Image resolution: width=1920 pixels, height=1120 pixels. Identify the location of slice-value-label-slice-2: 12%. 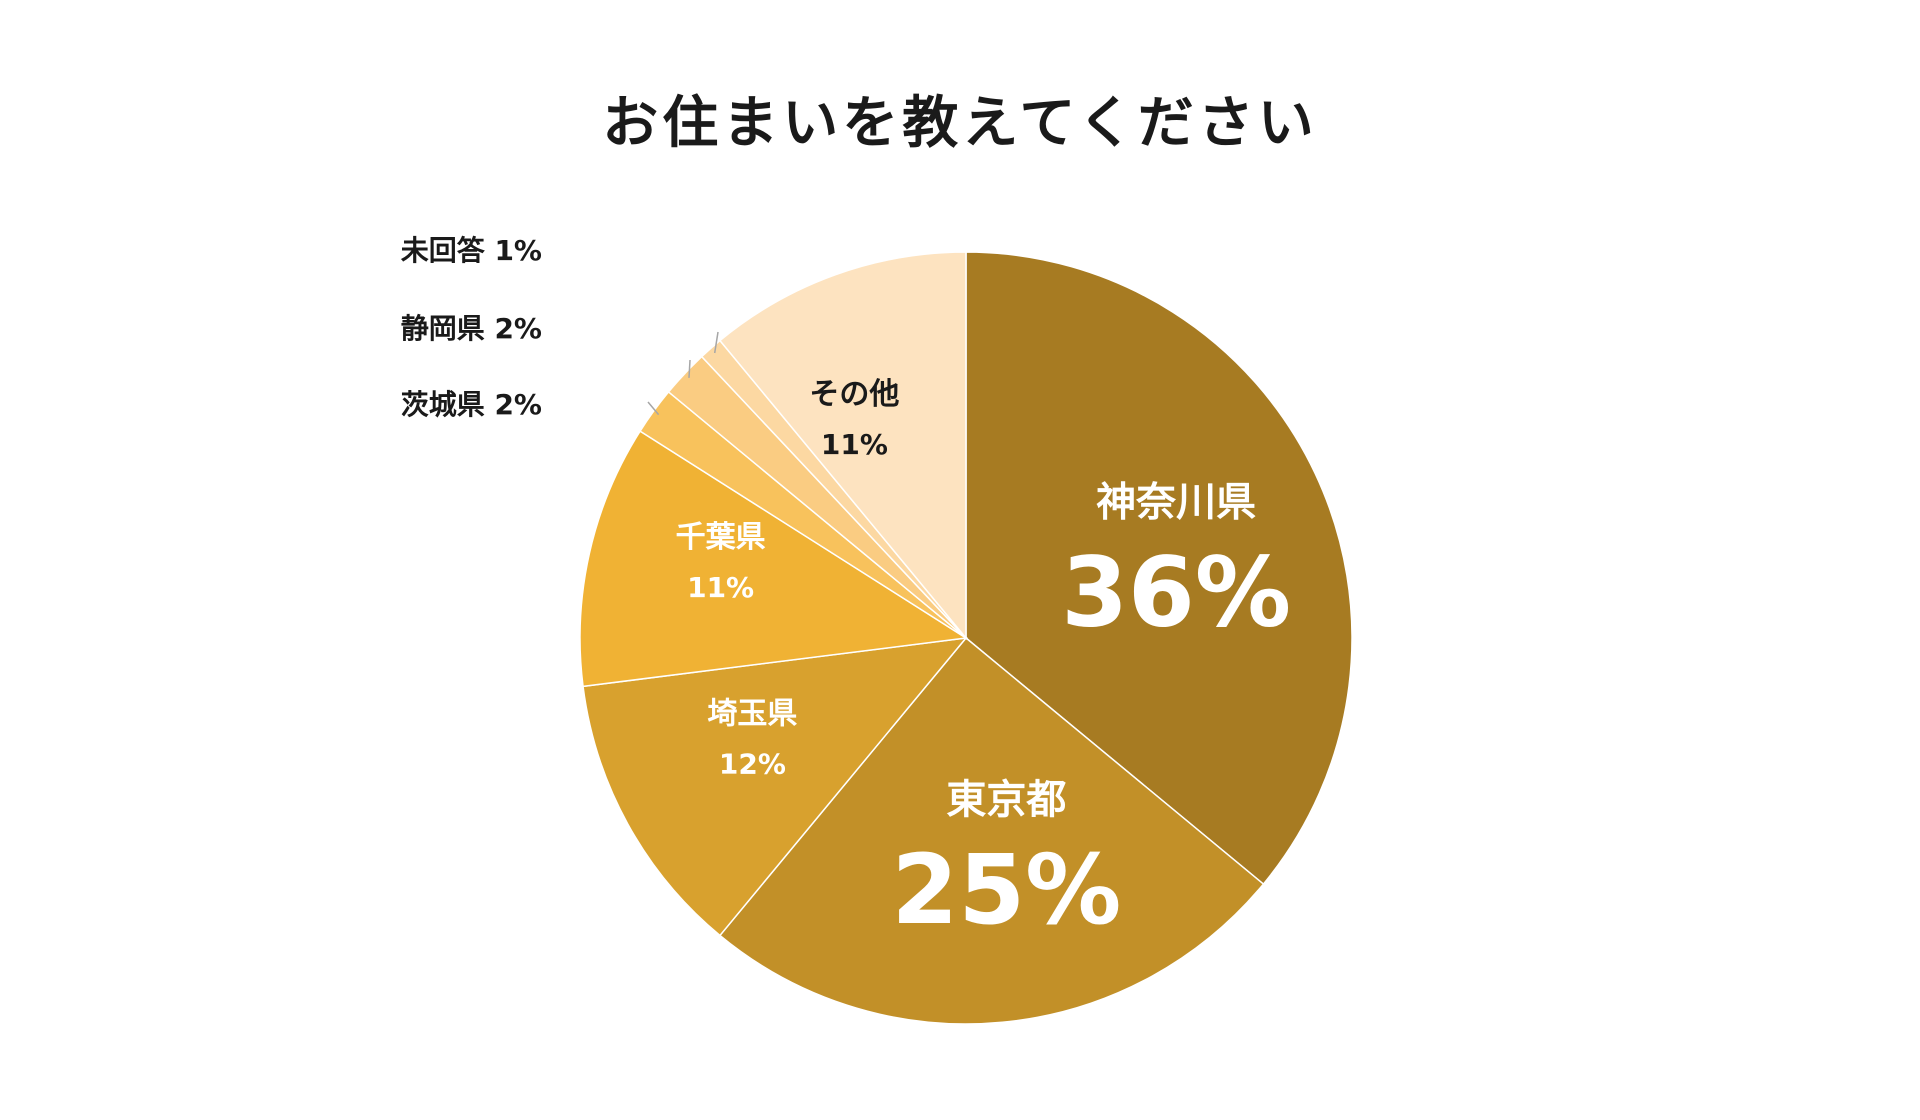
(752, 763).